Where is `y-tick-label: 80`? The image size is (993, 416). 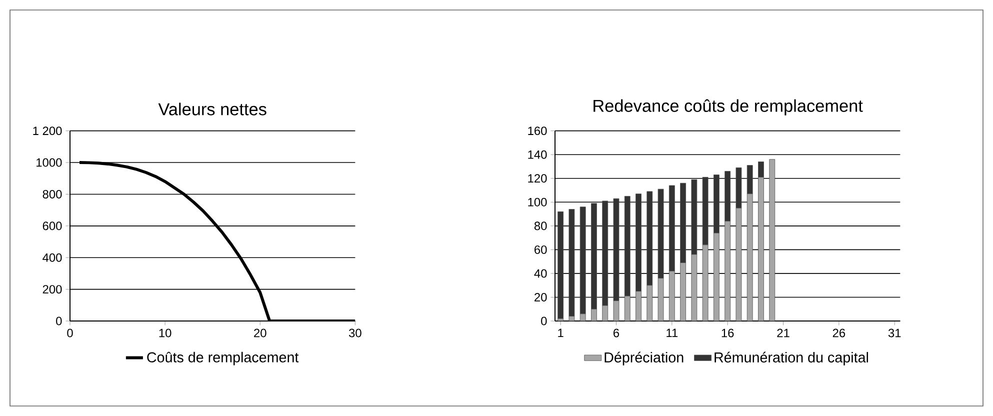 y-tick-label: 80 is located at coordinates (540, 226).